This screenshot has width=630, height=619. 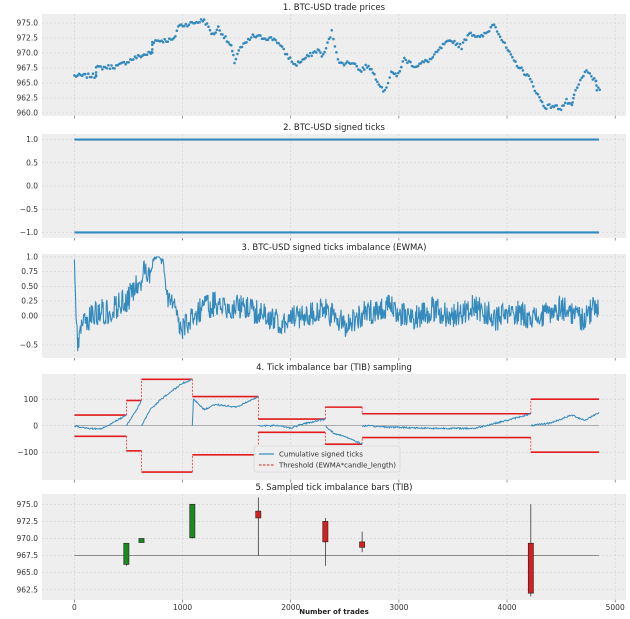 I want to click on candle-body-up, so click(x=192, y=521).